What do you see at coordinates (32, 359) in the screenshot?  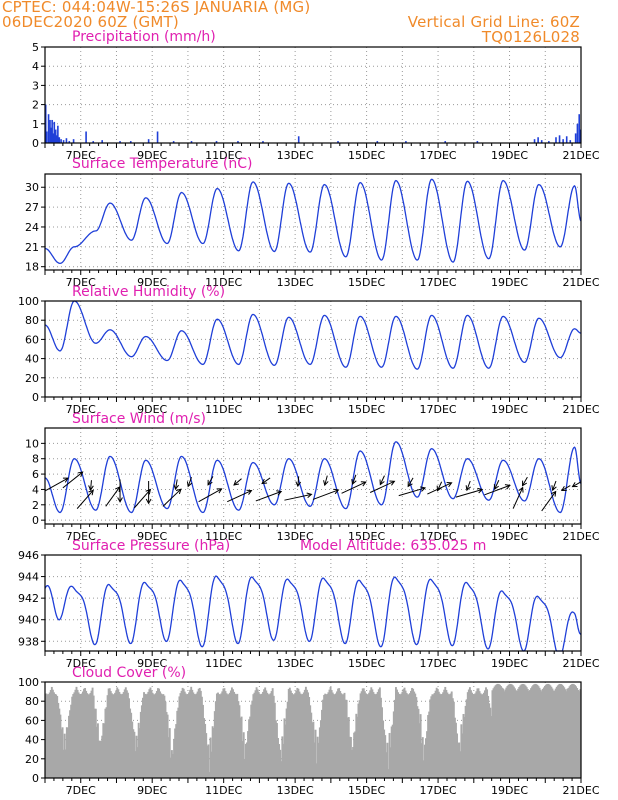 I see `y-tick-label: 40` at bounding box center [32, 359].